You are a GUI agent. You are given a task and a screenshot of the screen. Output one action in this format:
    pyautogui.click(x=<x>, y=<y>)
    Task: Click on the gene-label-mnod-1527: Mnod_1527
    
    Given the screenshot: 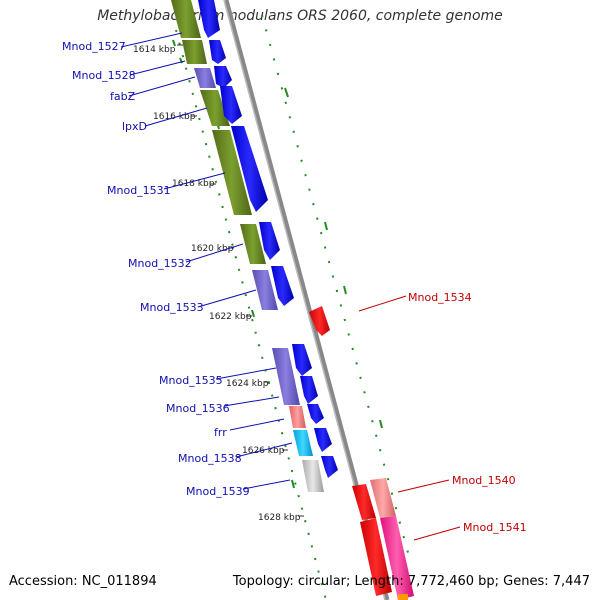 What is the action you would take?
    pyautogui.click(x=94, y=46)
    